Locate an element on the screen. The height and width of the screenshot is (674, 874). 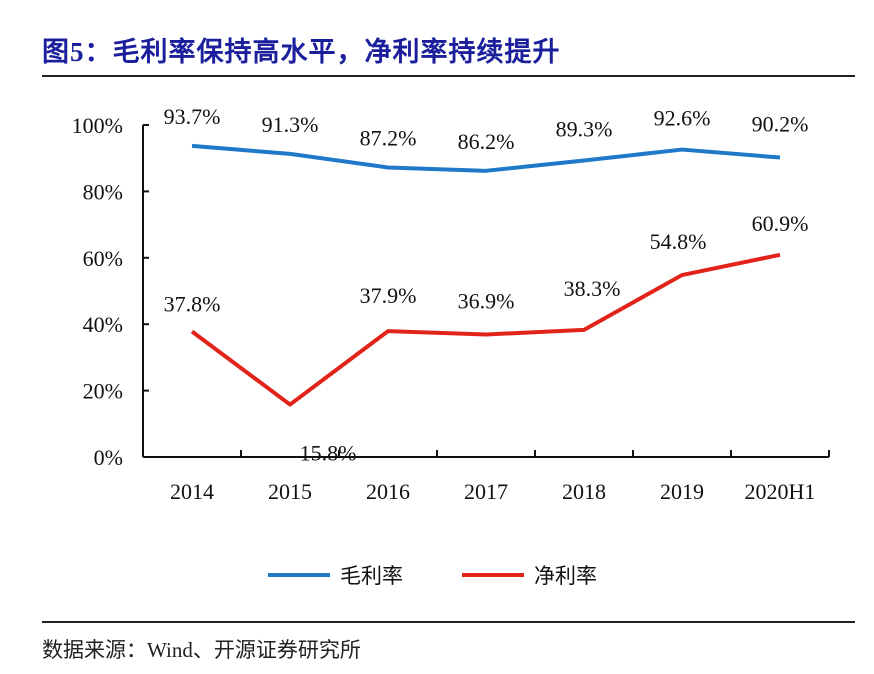
y-tick-label: 40% is located at coordinates (103, 324).